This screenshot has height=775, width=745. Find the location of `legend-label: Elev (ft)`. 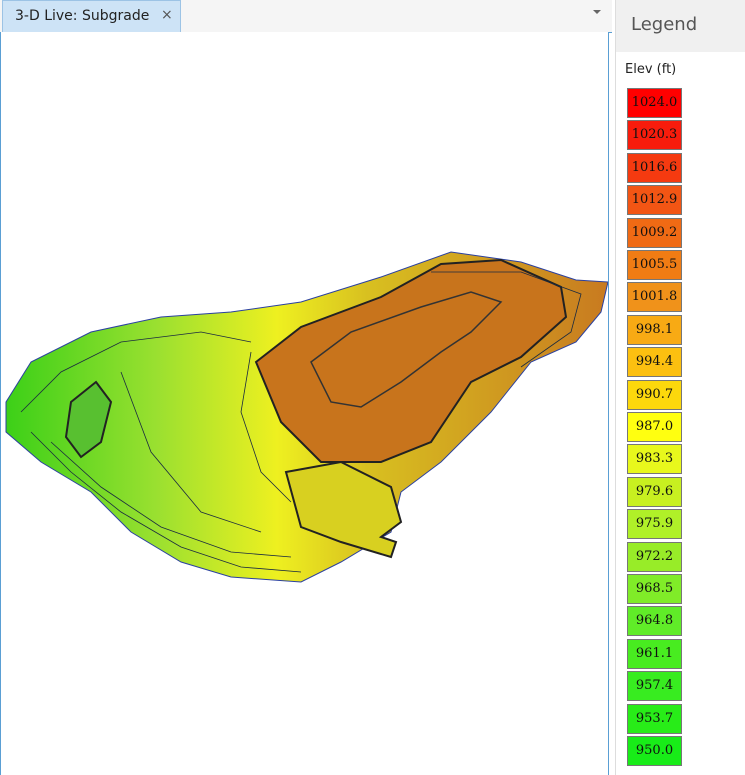

legend-label: Elev (ft) is located at coordinates (651, 69).